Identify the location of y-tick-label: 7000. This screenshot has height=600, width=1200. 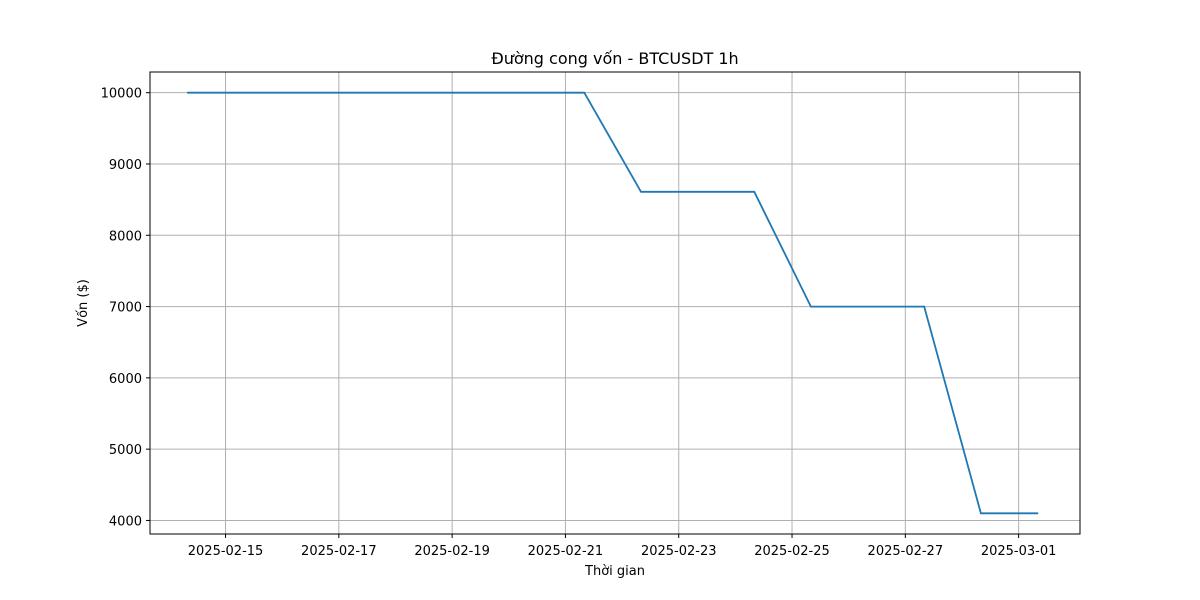
(125, 308).